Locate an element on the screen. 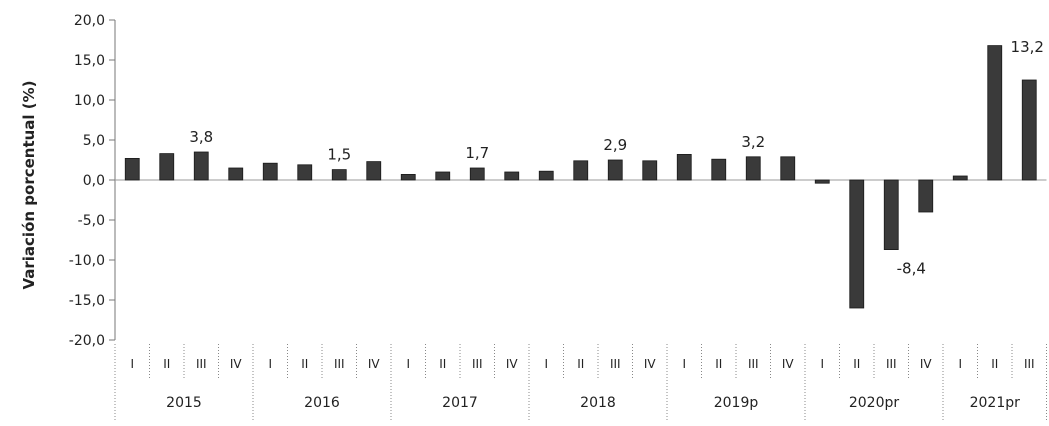 The image size is (1049, 426). year-label: 2015 is located at coordinates (184, 403).